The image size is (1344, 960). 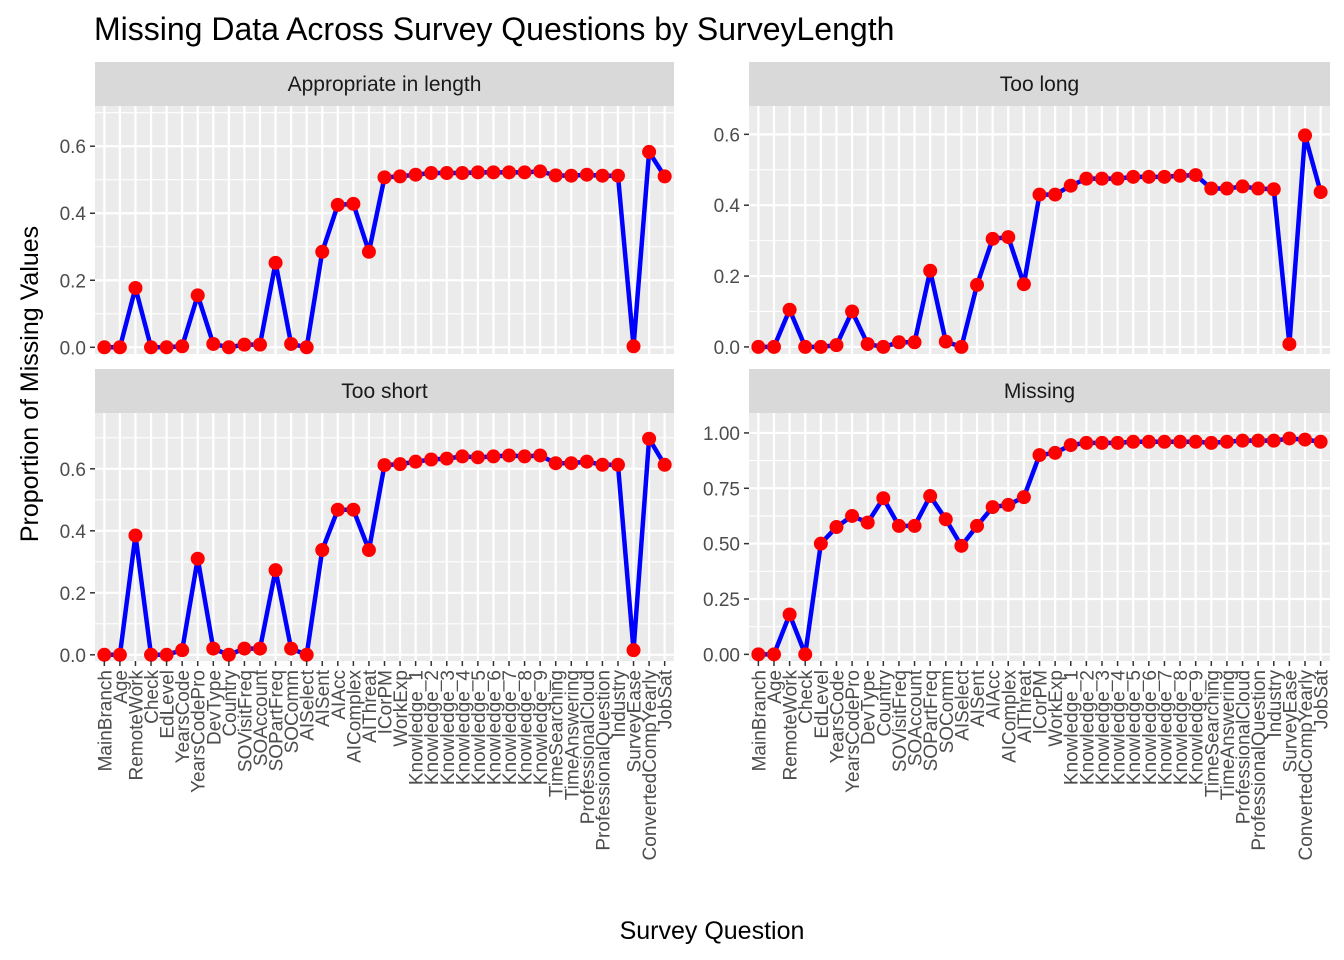 What do you see at coordinates (727, 277) in the screenshot?
I see `y-tick-label: 0.2` at bounding box center [727, 277].